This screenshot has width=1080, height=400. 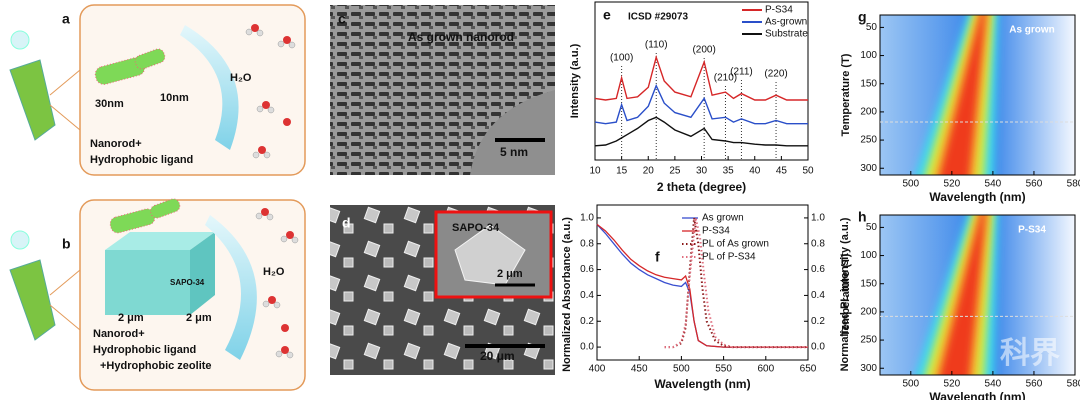 What do you see at coordinates (442, 290) in the screenshot?
I see `sem-image` at bounding box center [442, 290].